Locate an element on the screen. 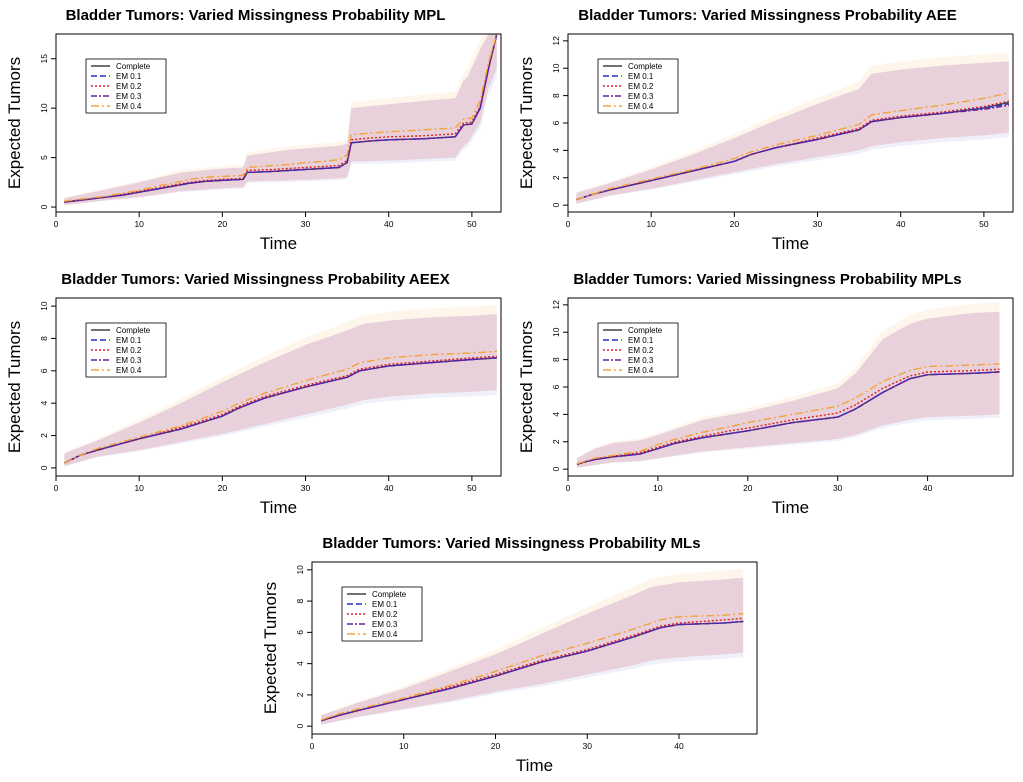  y-tick-label: 5 is located at coordinates (44, 157).